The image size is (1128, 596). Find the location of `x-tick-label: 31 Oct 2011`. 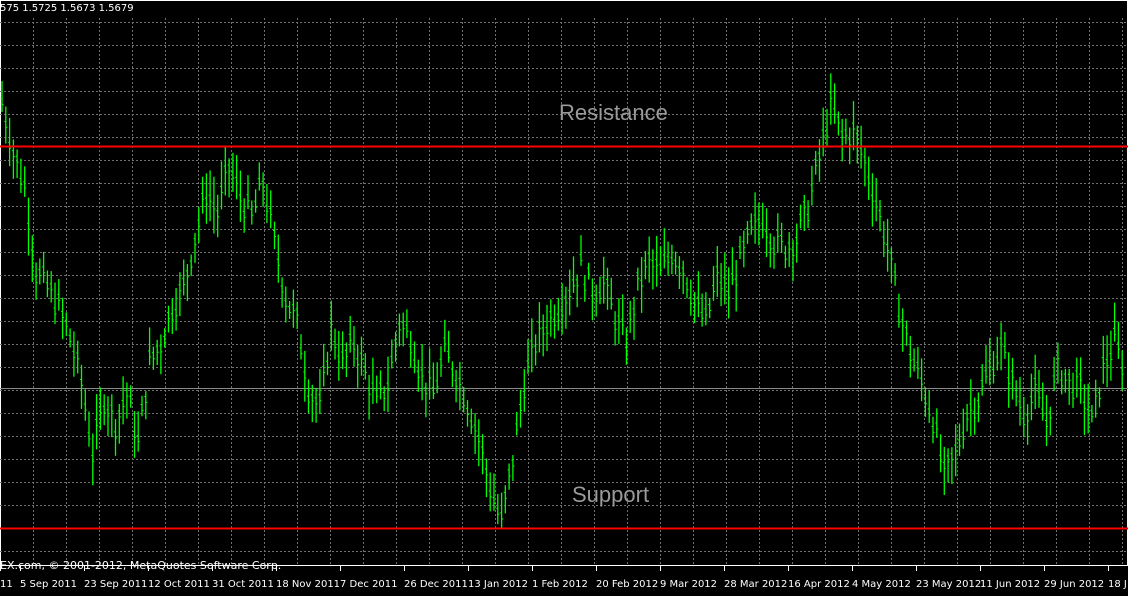

x-tick-label: 31 Oct 2011 is located at coordinates (243, 584).